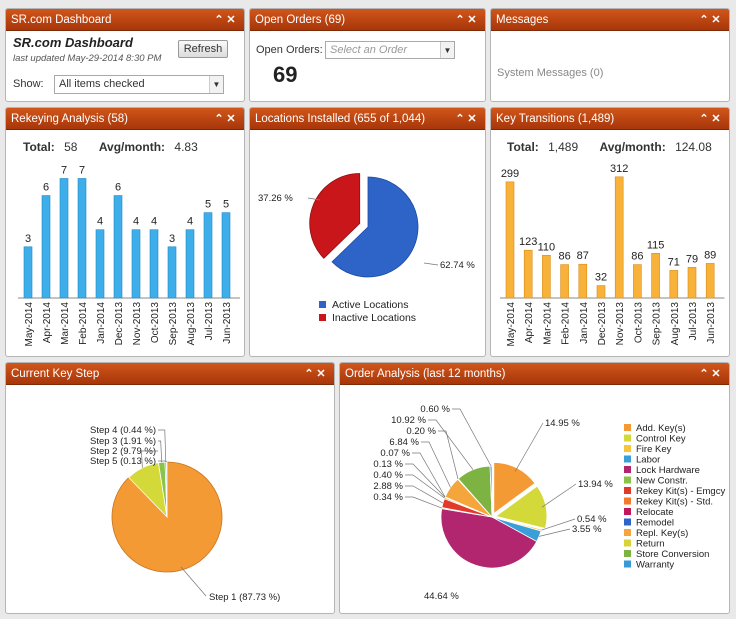 The height and width of the screenshot is (619, 736). I want to click on panel-header: Key Transitions (1,489) ⌃✕, so click(610, 119).